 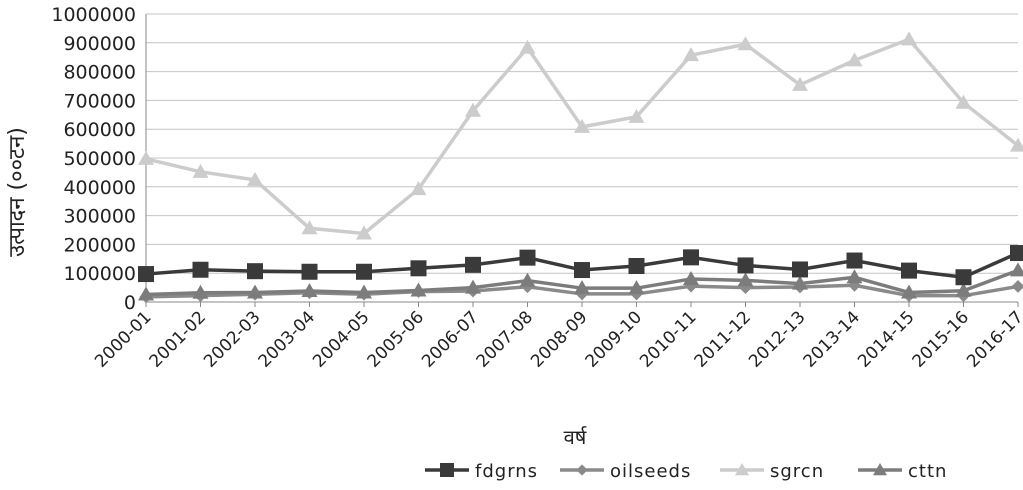 I want to click on x-tick-label: 2014-15, so click(x=886, y=339).